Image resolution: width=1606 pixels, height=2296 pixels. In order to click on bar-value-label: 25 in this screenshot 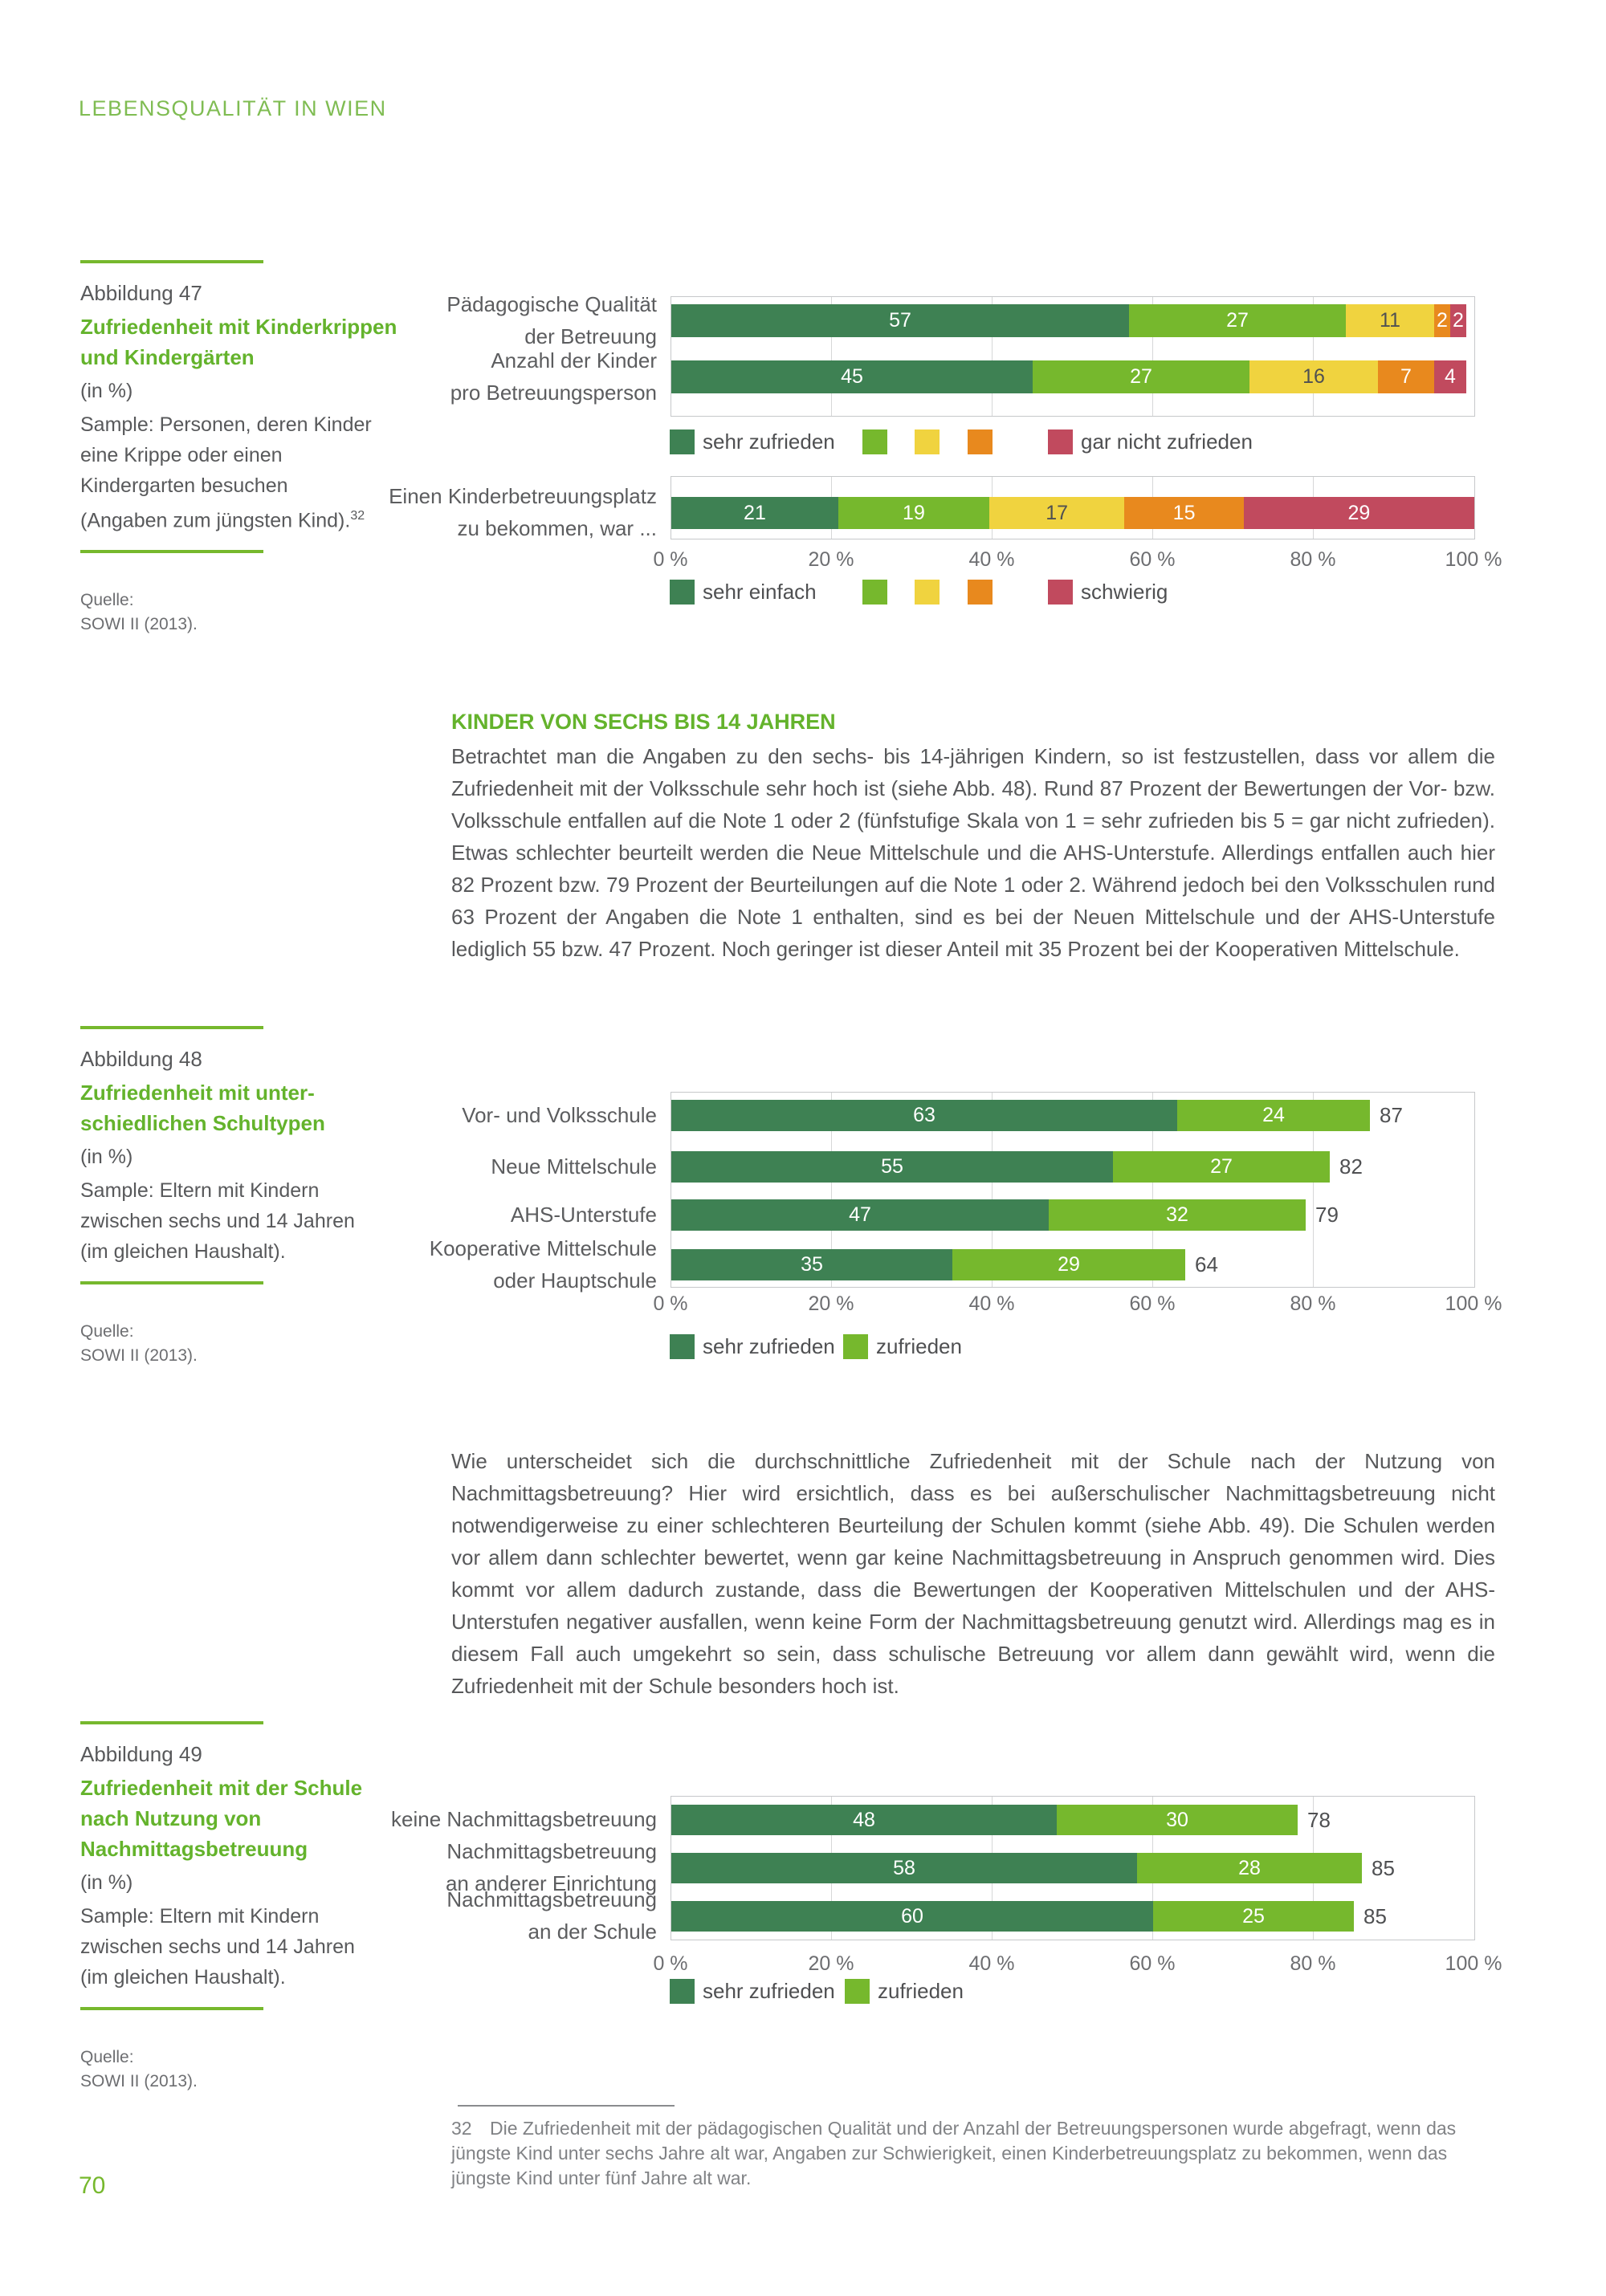, I will do `click(1254, 1916)`.